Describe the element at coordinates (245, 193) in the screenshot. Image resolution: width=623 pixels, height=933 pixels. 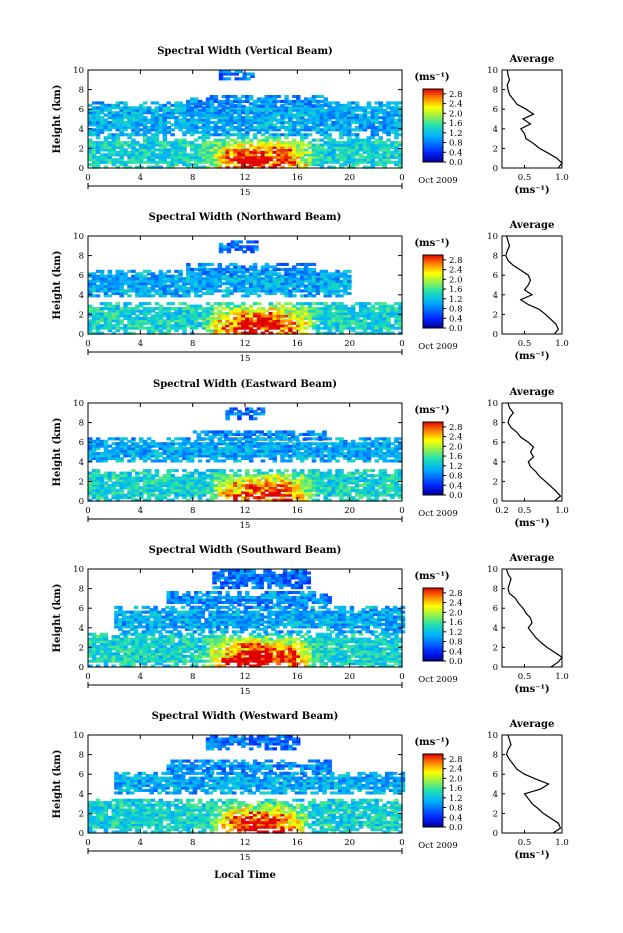
I see `day-label: 15` at that location.